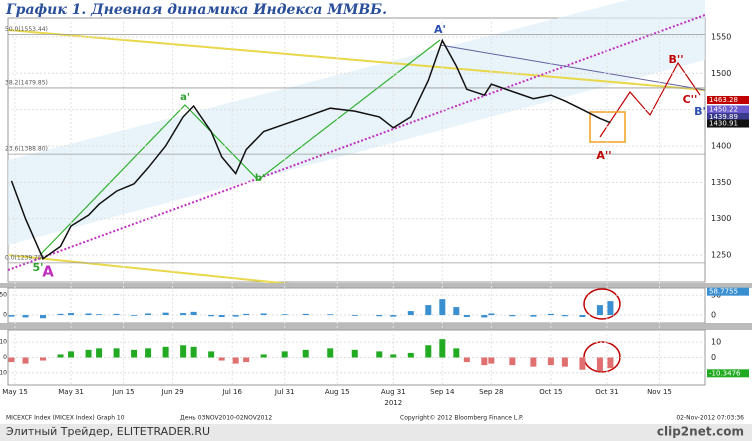 The height and width of the screenshot is (441, 752). Describe the element at coordinates (700, 432) in the screenshot. I see `footer-brand: clip2net.com` at that location.